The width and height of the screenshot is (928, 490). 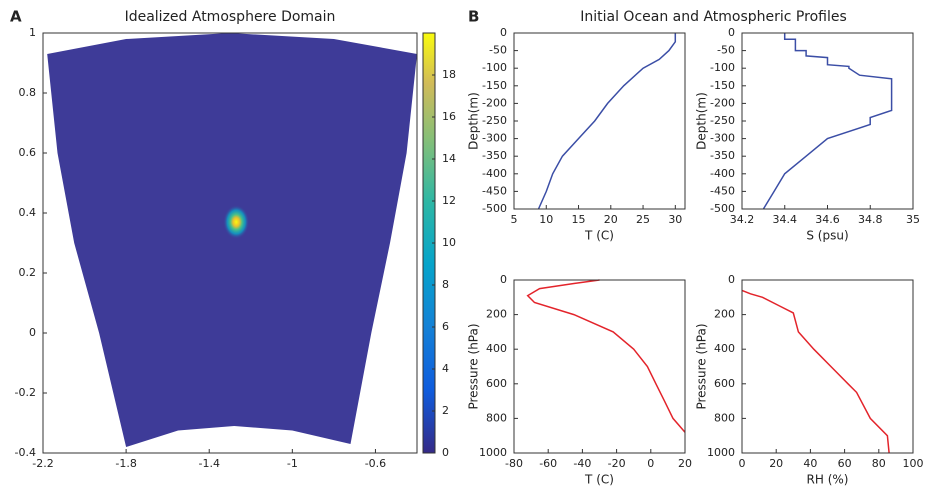 I want to click on x-tick-label: 34.8, so click(x=870, y=219).